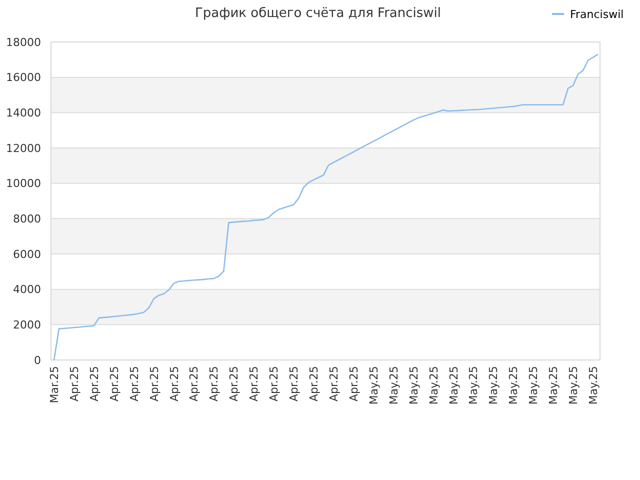 Image resolution: width=640 pixels, height=480 pixels. Describe the element at coordinates (597, 14) in the screenshot. I see `legend-label: Franciswil` at that location.